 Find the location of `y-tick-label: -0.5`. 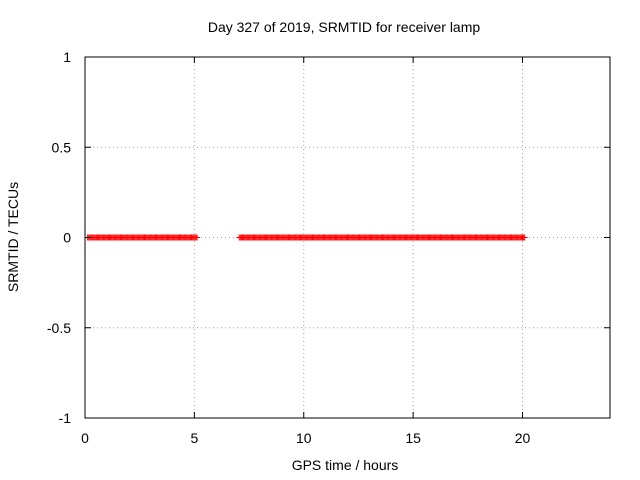

y-tick-label: -0.5 is located at coordinates (59, 328).